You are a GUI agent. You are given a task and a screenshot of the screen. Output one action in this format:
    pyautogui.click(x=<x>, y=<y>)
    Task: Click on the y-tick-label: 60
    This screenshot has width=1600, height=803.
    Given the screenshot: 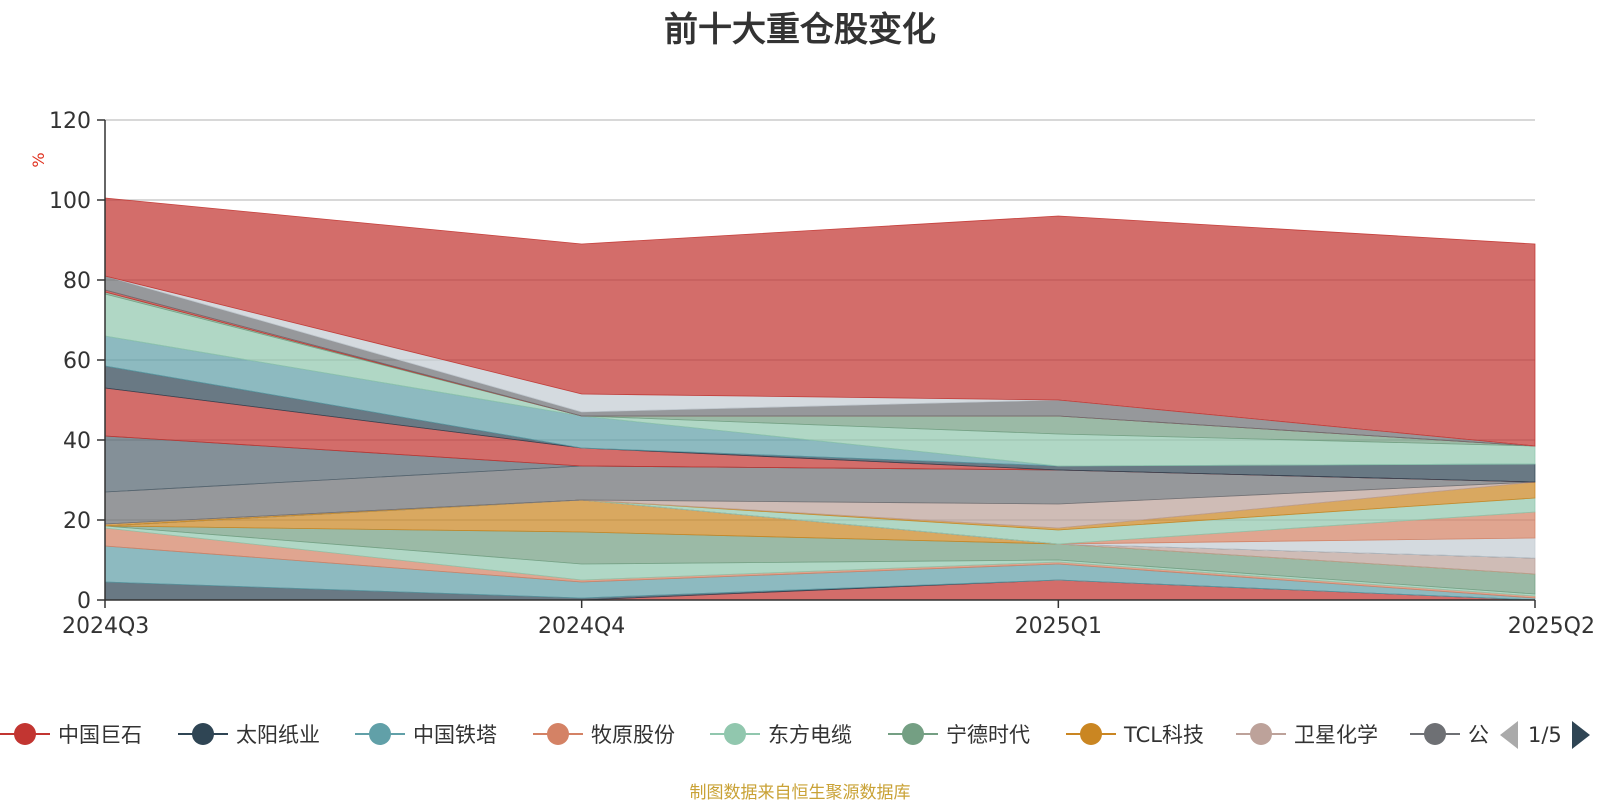 What is the action you would take?
    pyautogui.click(x=77, y=361)
    